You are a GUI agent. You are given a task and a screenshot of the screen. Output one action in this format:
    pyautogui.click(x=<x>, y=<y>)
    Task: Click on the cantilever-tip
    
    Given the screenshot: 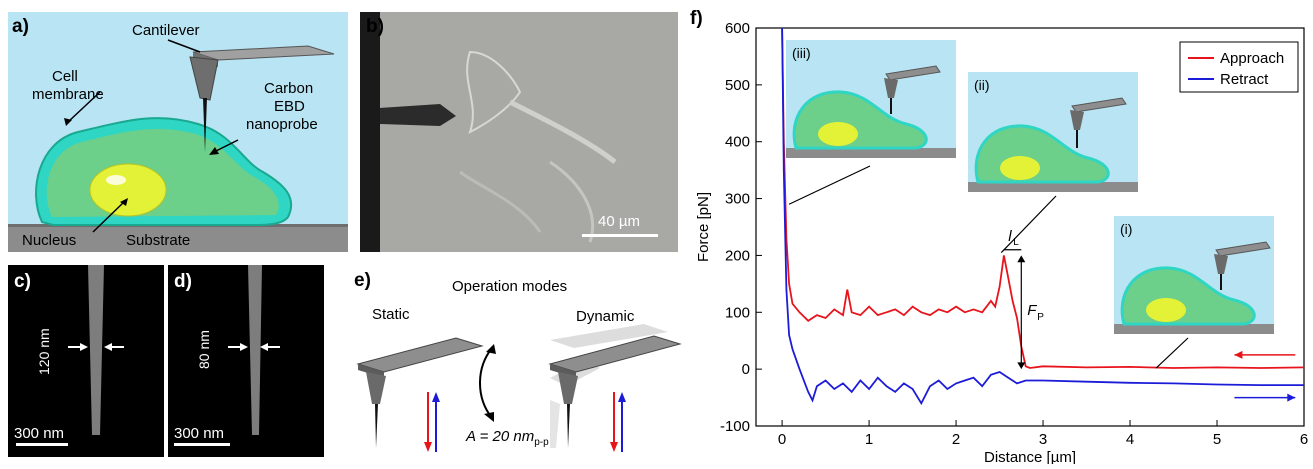 What is the action you would take?
    pyautogui.click(x=204, y=78)
    